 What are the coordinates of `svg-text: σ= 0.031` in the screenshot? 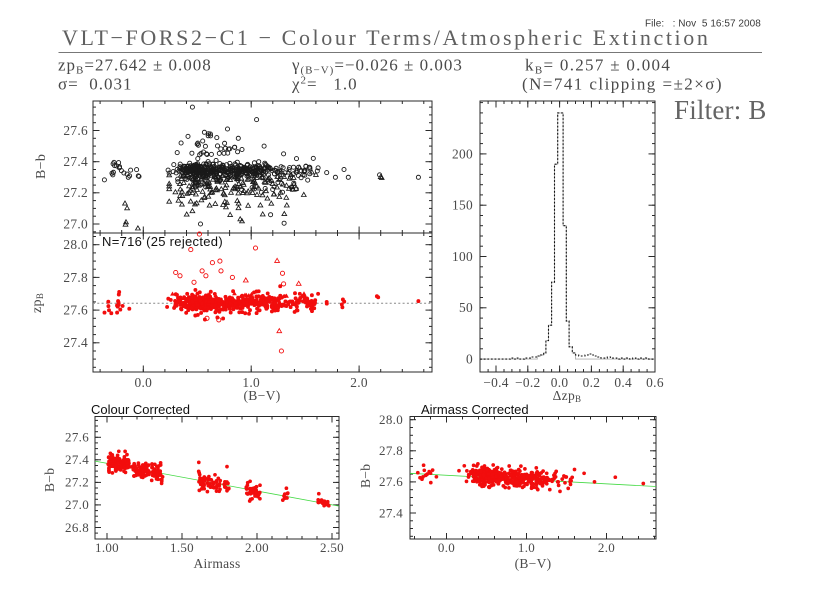 It's located at (95, 84).